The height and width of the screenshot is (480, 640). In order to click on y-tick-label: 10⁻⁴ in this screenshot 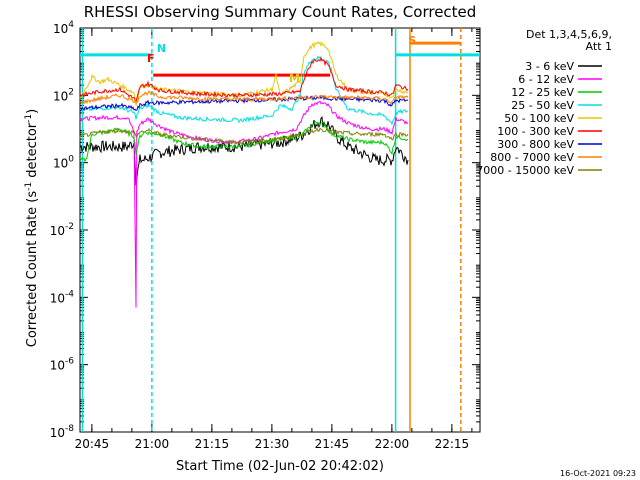, I will do `click(62, 297)`.